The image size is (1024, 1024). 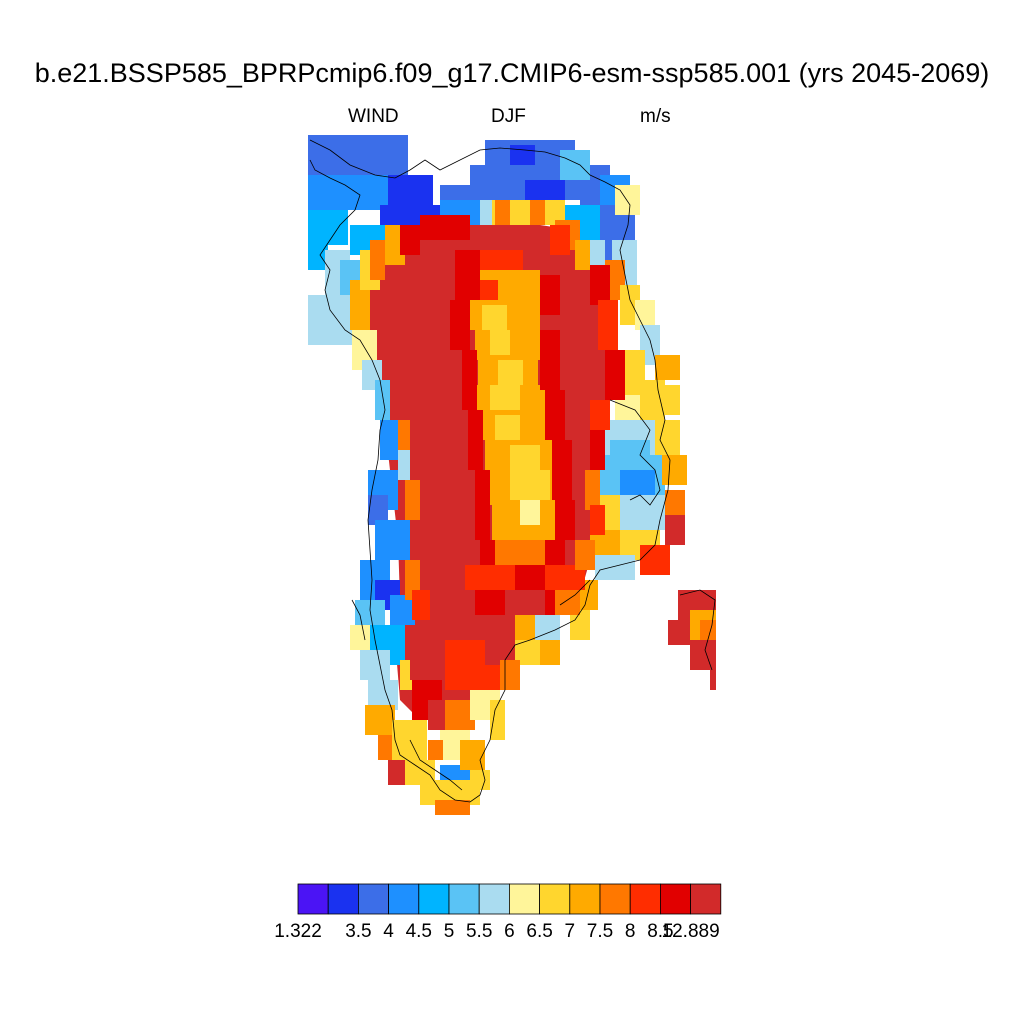 What do you see at coordinates (691, 931) in the screenshot?
I see `colorbar-tick-label: 12.889` at bounding box center [691, 931].